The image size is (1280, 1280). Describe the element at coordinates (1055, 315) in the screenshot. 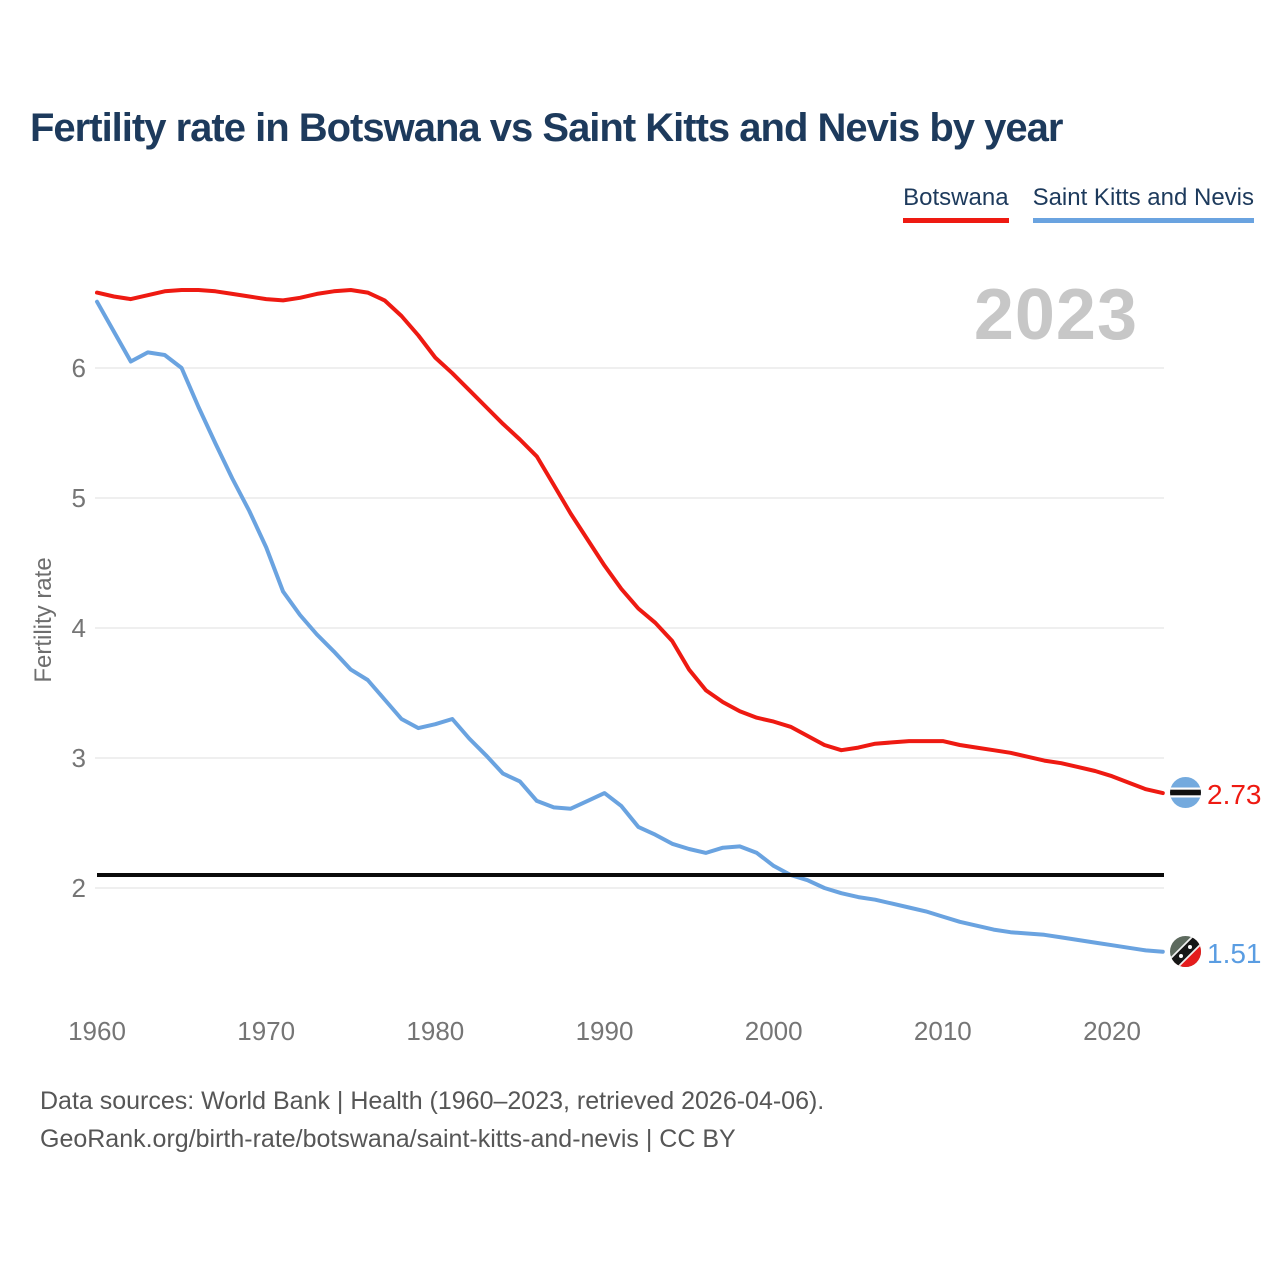

I see `year-watermark: 2023` at that location.